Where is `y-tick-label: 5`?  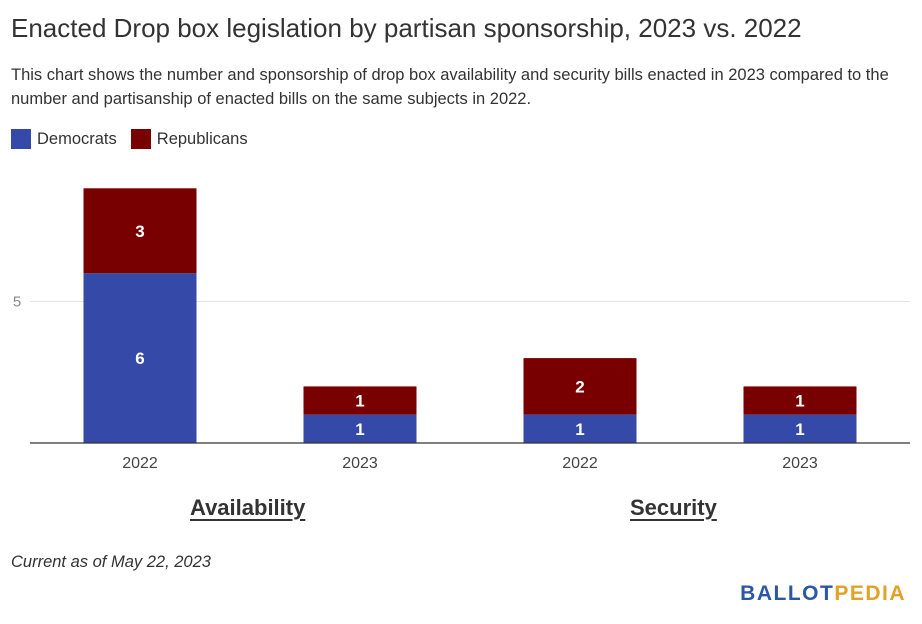
y-tick-label: 5 is located at coordinates (17, 302).